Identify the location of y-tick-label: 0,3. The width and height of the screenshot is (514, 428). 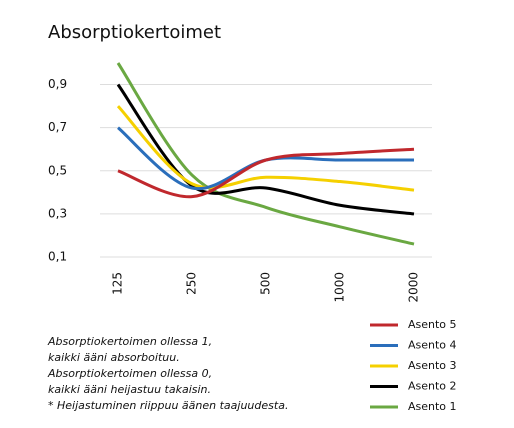
(57, 213).